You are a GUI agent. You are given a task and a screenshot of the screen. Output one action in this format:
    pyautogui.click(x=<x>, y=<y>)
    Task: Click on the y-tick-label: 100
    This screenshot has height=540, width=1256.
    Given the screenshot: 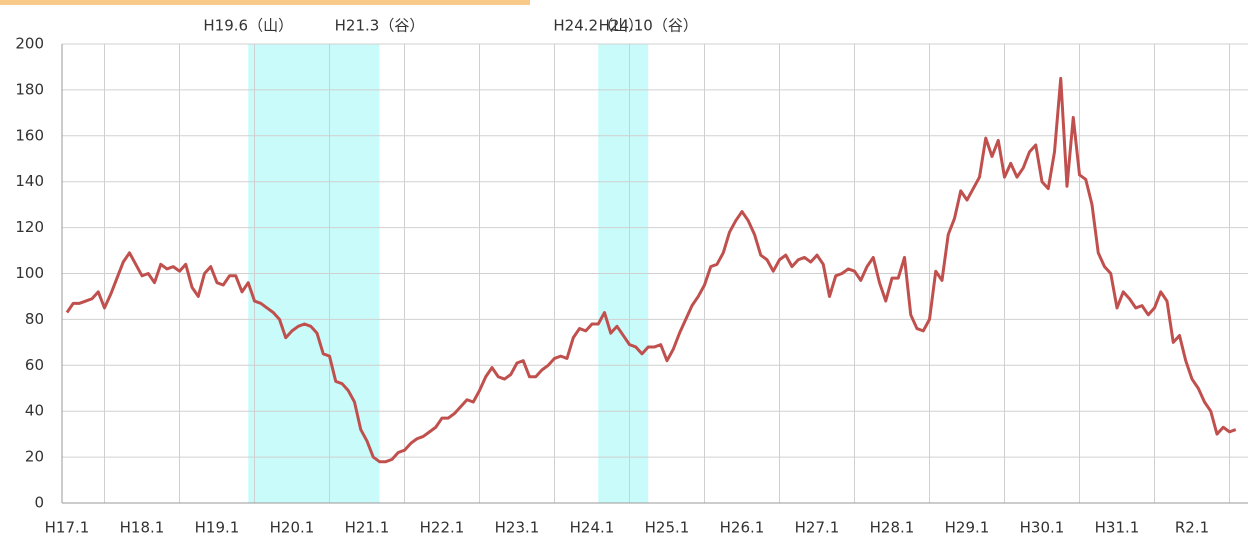 What is the action you would take?
    pyautogui.click(x=29, y=273)
    